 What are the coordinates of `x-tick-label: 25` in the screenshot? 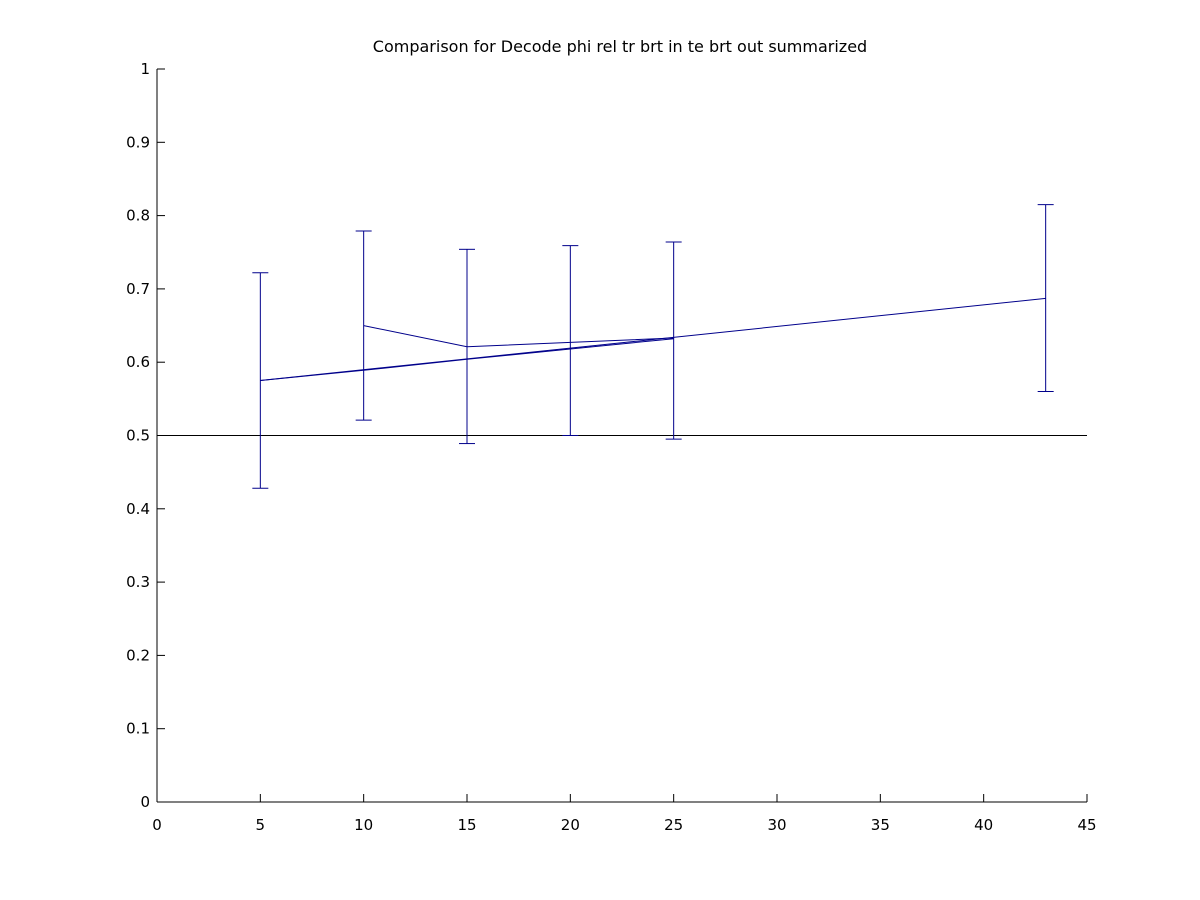 It's located at (673, 825).